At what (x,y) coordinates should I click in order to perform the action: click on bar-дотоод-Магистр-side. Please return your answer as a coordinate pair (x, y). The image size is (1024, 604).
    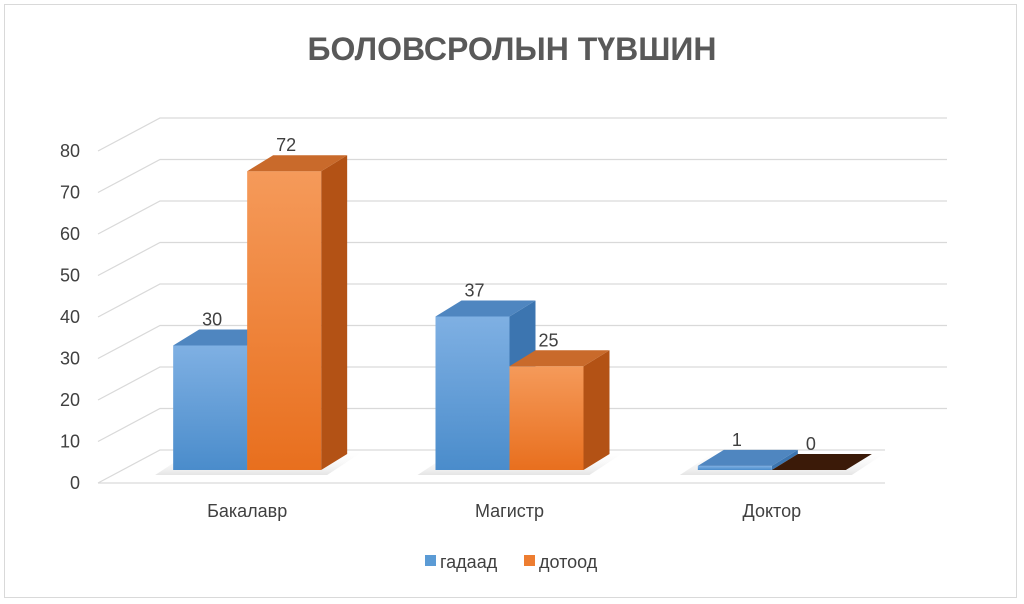
    Looking at the image, I should click on (596, 410).